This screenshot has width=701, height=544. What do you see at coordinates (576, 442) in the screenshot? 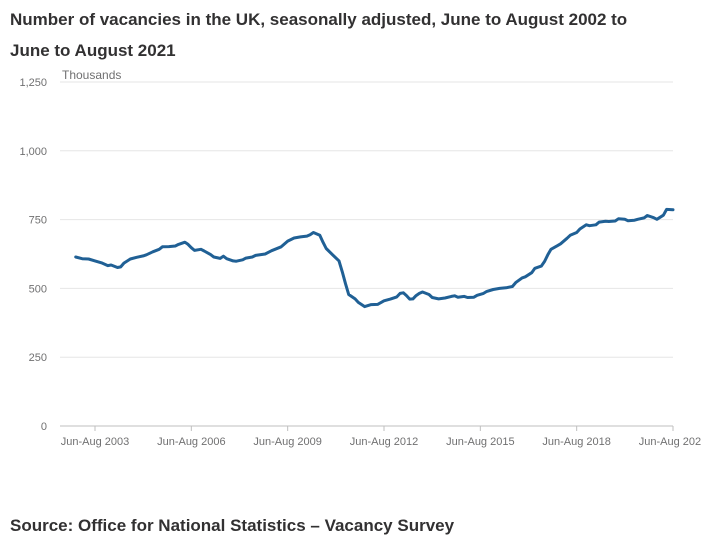
I see `x-tick-label: Jun-Aug 2018` at bounding box center [576, 442].